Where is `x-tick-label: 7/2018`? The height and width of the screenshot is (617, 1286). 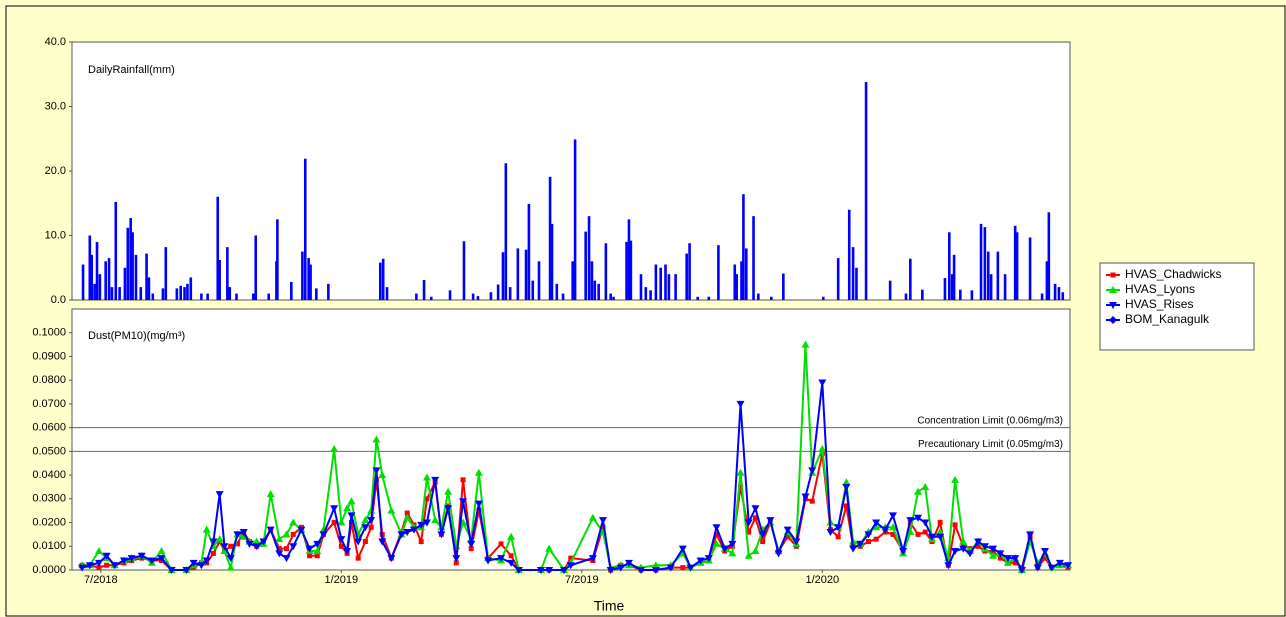
x-tick-label: 7/2018 is located at coordinates (101, 580).